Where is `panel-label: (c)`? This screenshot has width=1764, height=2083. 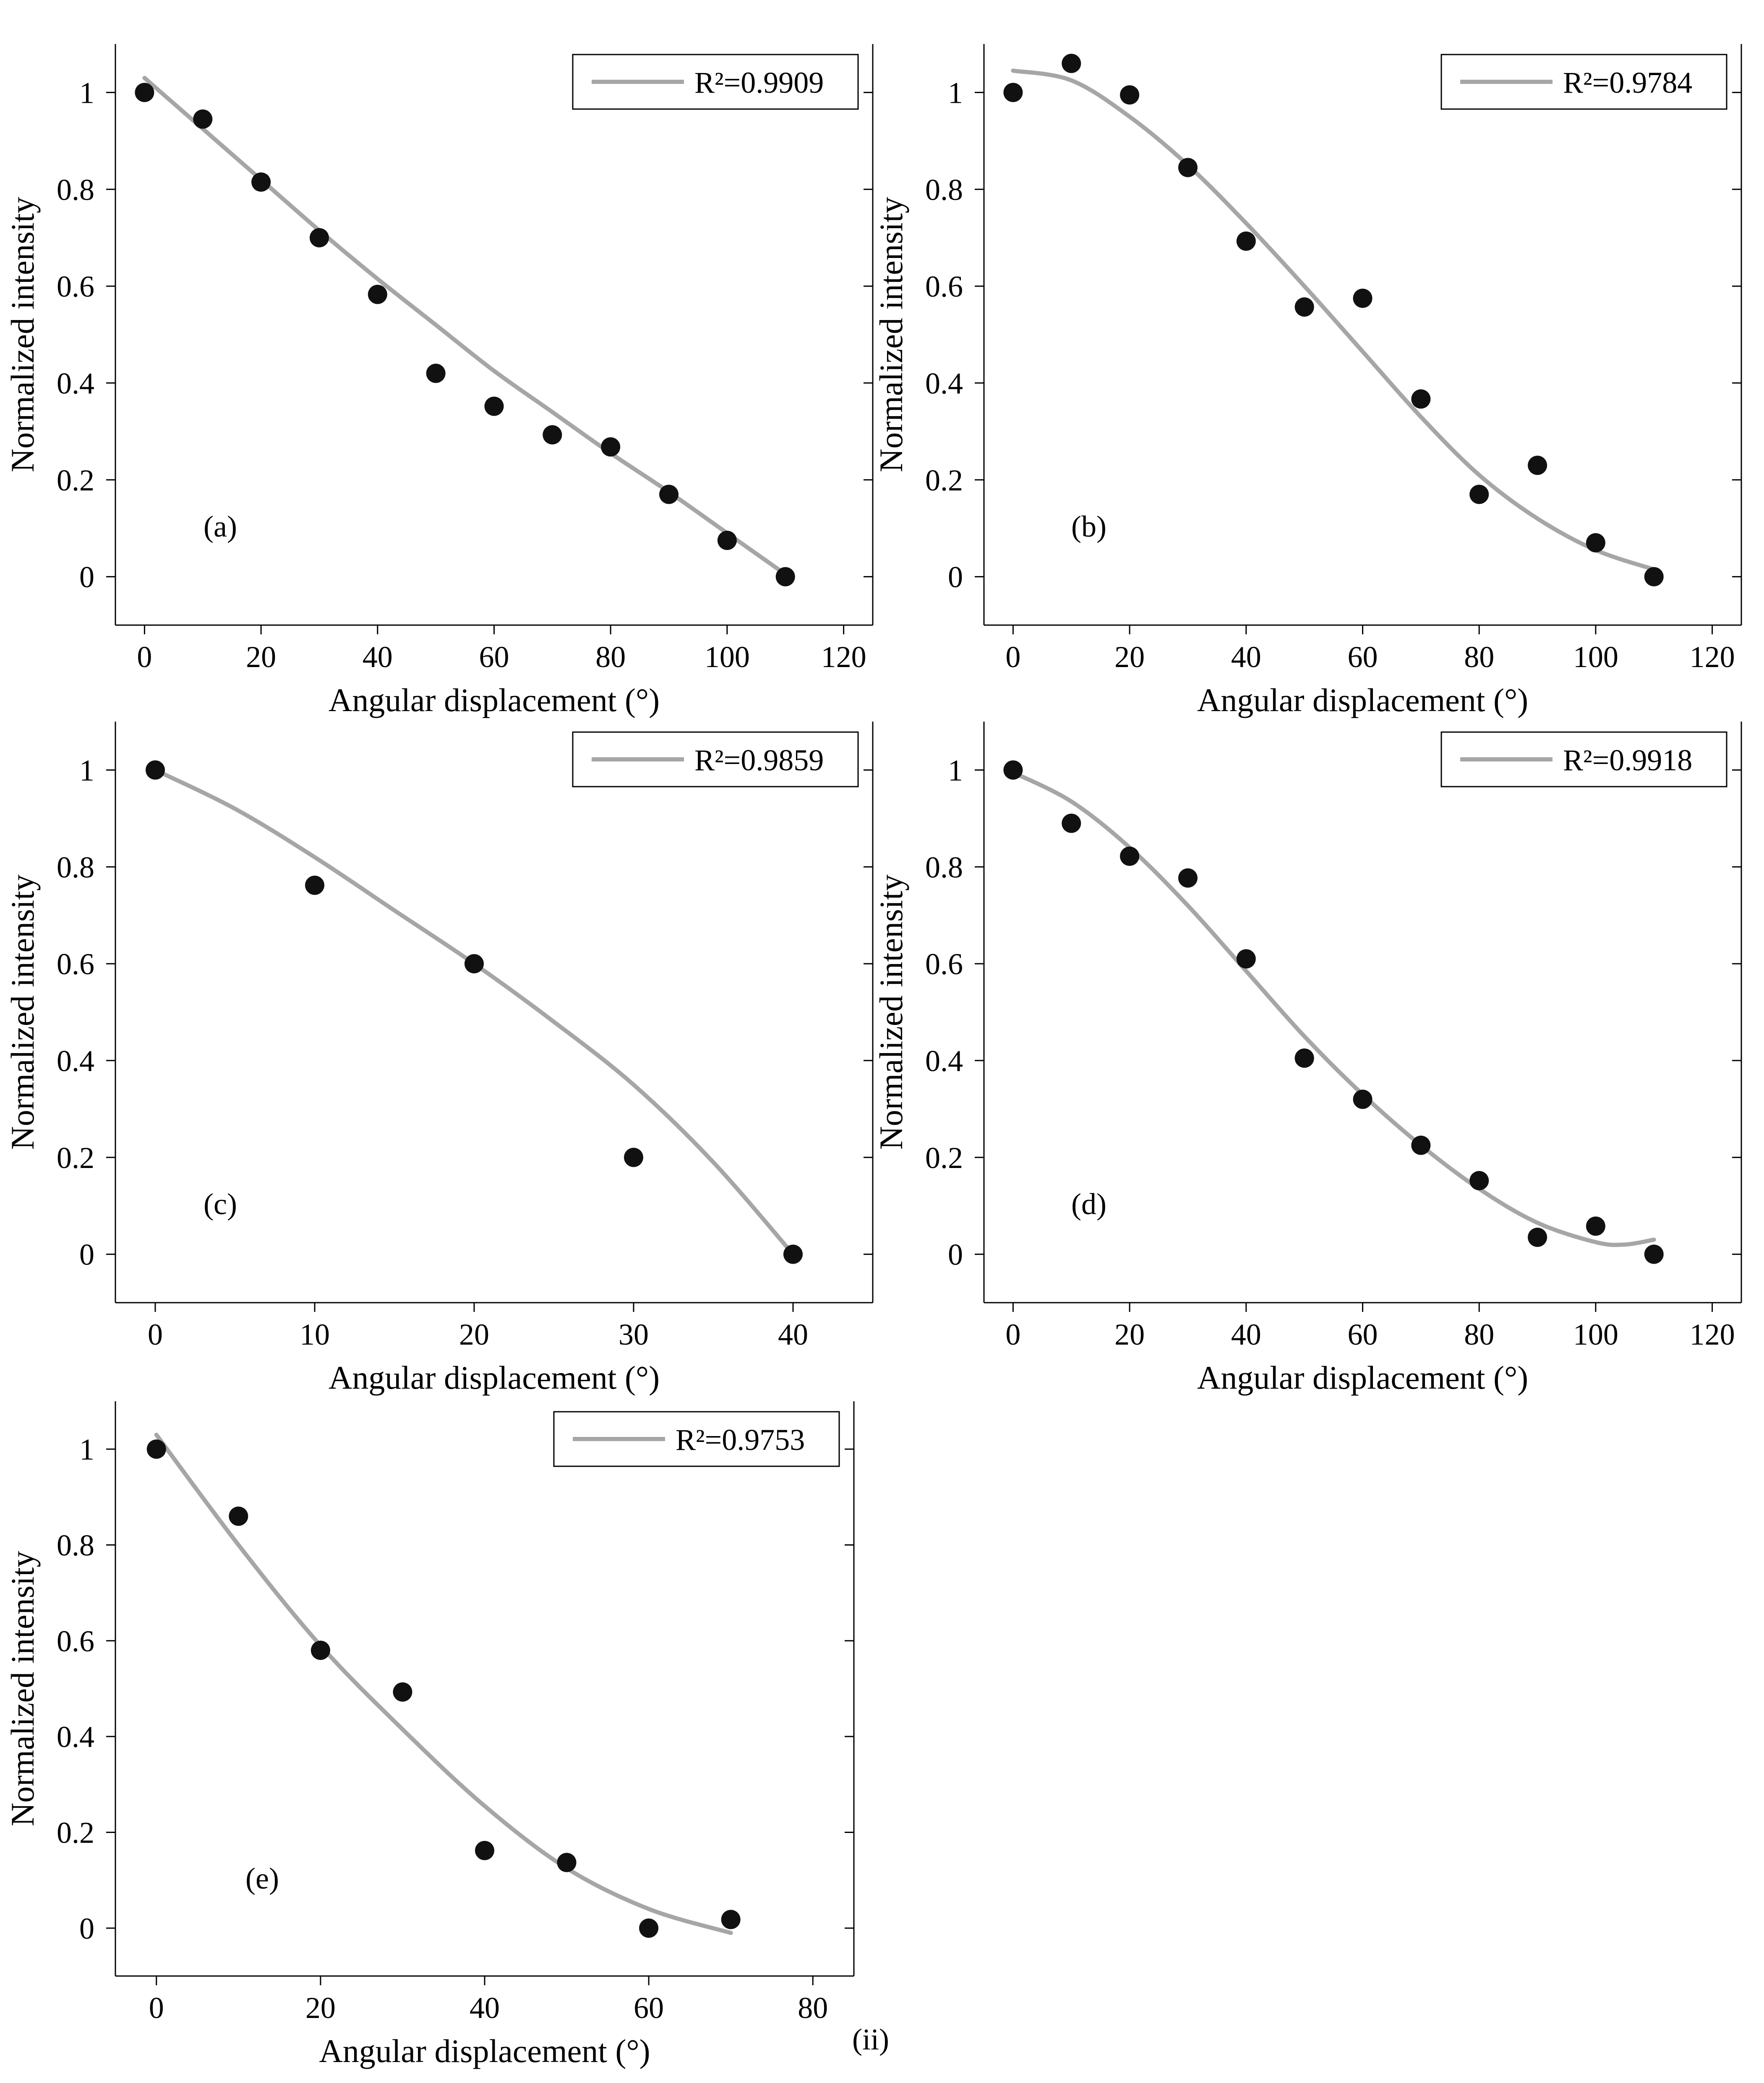
panel-label: (c) is located at coordinates (220, 1204).